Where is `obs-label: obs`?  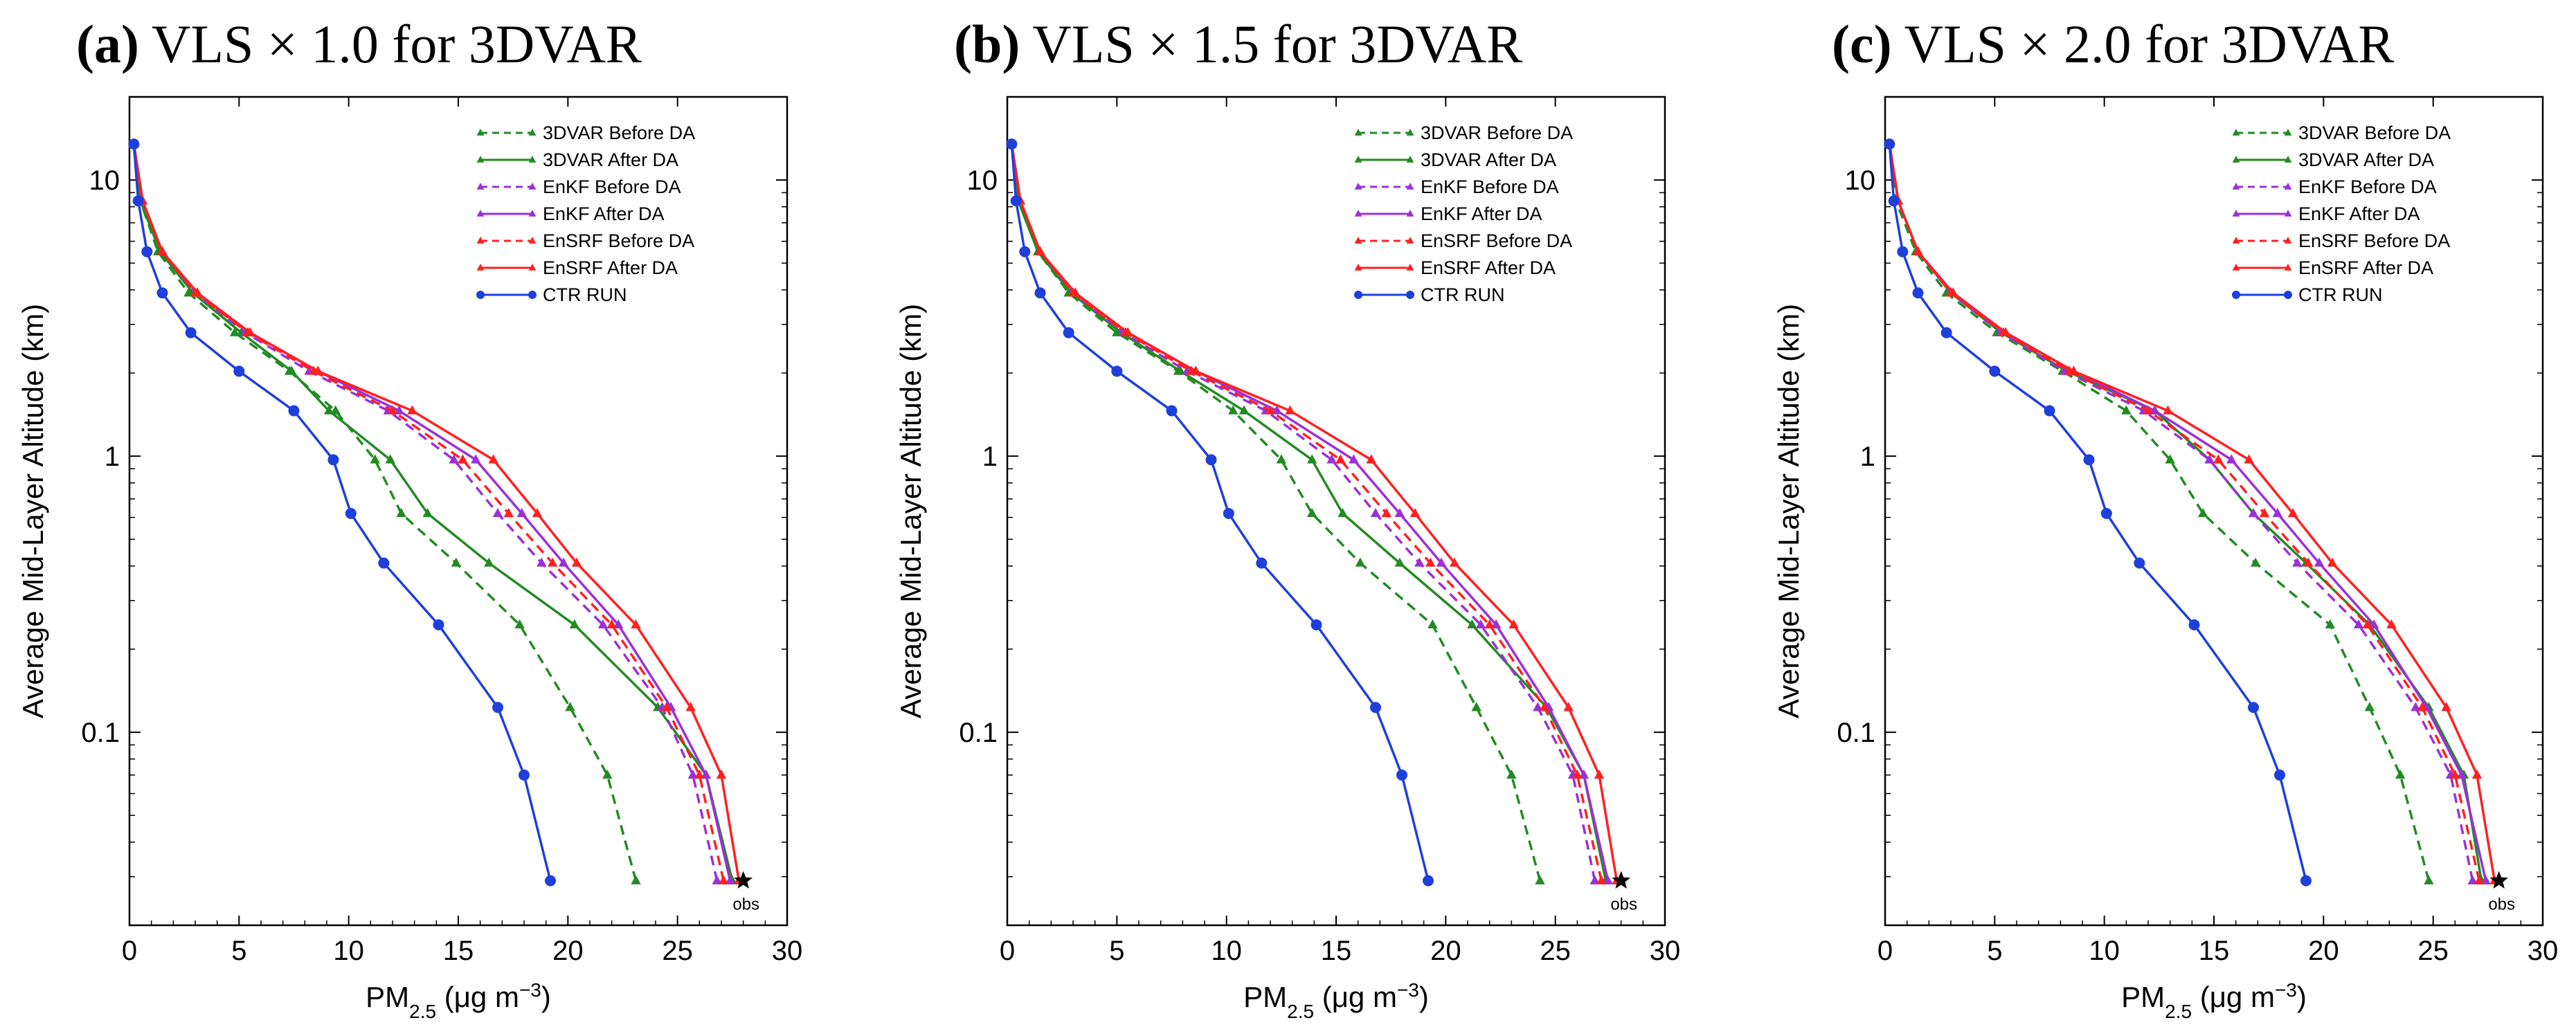 obs-label: obs is located at coordinates (745, 905).